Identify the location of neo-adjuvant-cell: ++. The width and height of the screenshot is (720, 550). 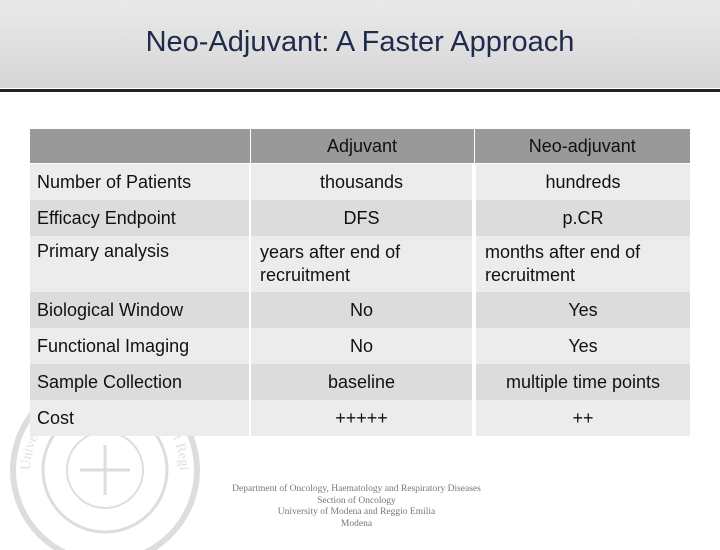
(581, 417).